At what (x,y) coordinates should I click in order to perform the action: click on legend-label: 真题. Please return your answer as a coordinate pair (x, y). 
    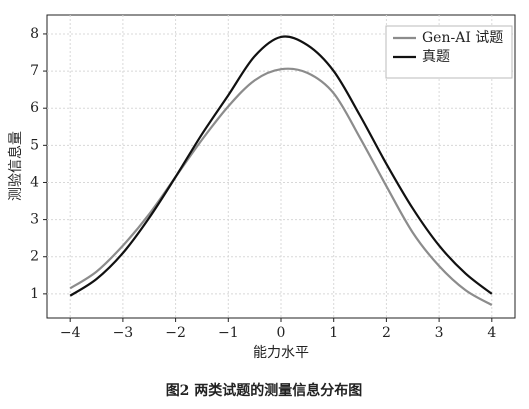
    Looking at the image, I should click on (436, 57).